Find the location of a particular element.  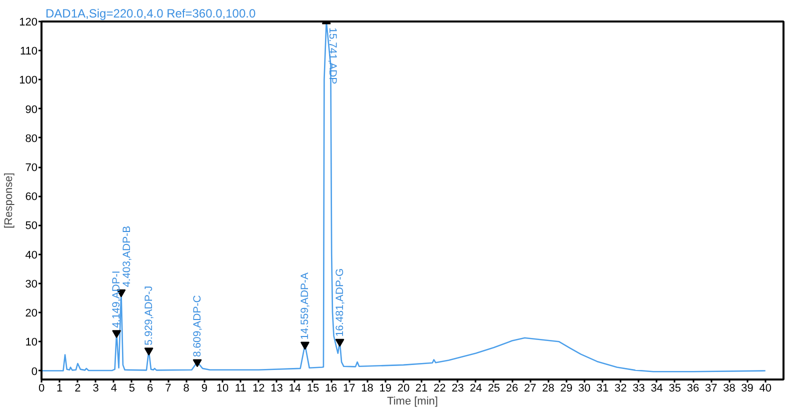

y-tick-label: 110 is located at coordinates (29, 52).